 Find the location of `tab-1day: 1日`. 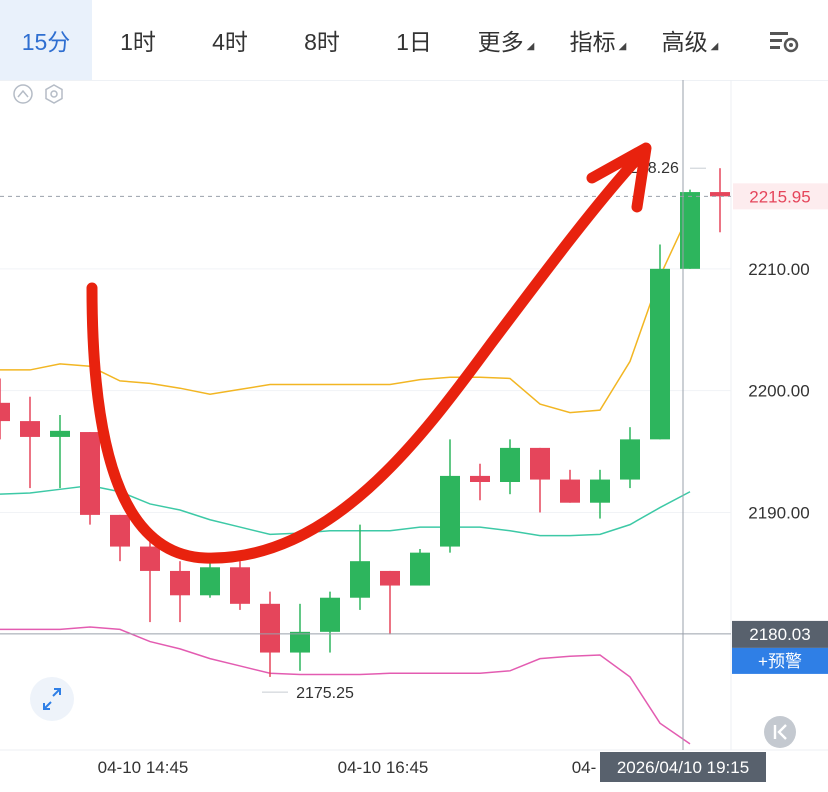

tab-1day: 1日 is located at coordinates (414, 42).